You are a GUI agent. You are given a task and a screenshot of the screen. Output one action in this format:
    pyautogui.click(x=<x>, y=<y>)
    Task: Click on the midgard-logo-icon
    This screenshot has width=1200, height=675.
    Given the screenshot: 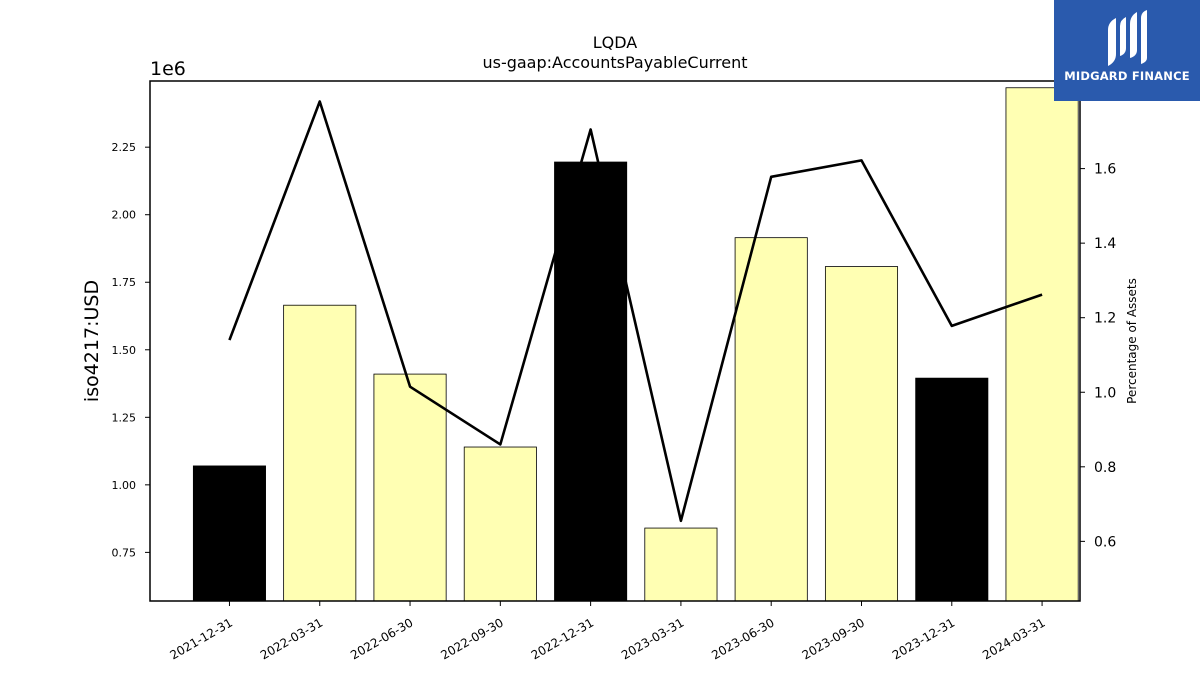 What is the action you would take?
    pyautogui.click(x=1127, y=38)
    